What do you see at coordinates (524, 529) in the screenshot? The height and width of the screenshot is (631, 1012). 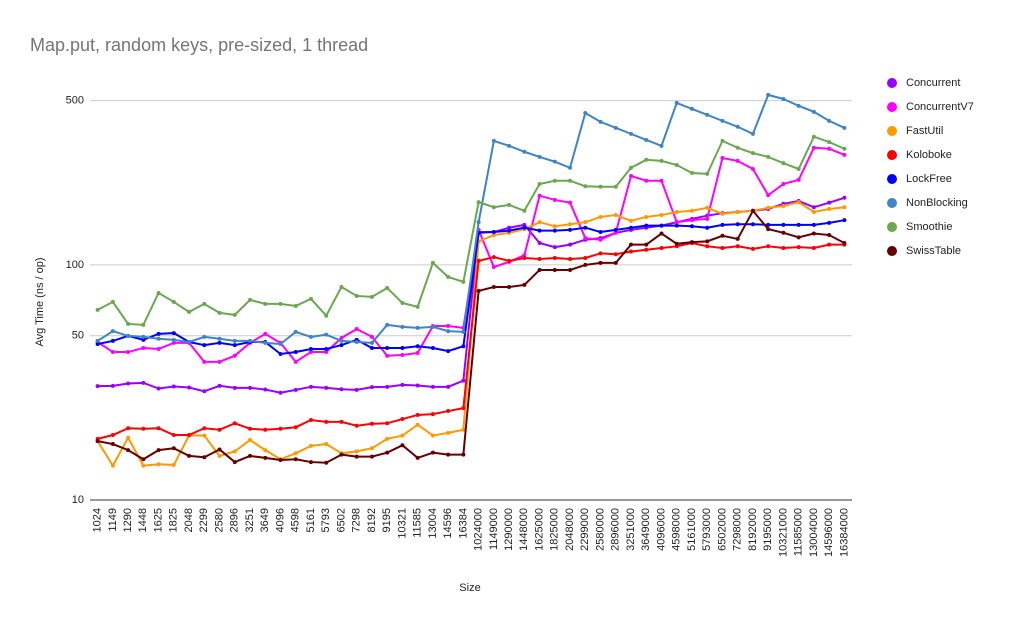 I see `x-tick-label: 1448000` at bounding box center [524, 529].